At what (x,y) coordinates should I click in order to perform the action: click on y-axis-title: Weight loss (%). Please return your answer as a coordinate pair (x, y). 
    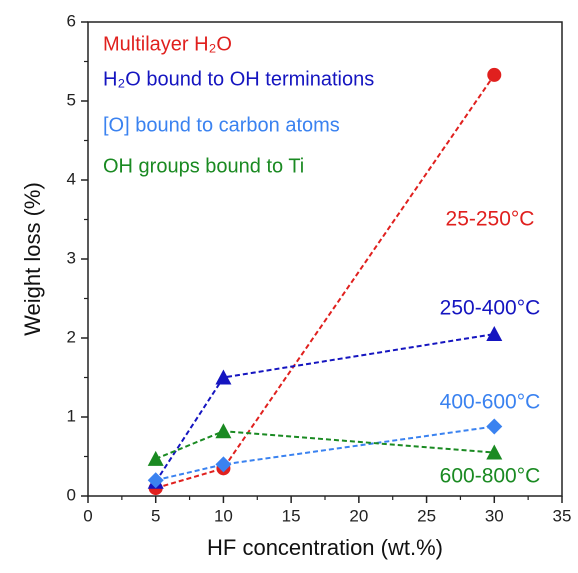
    Looking at the image, I should click on (32, 259).